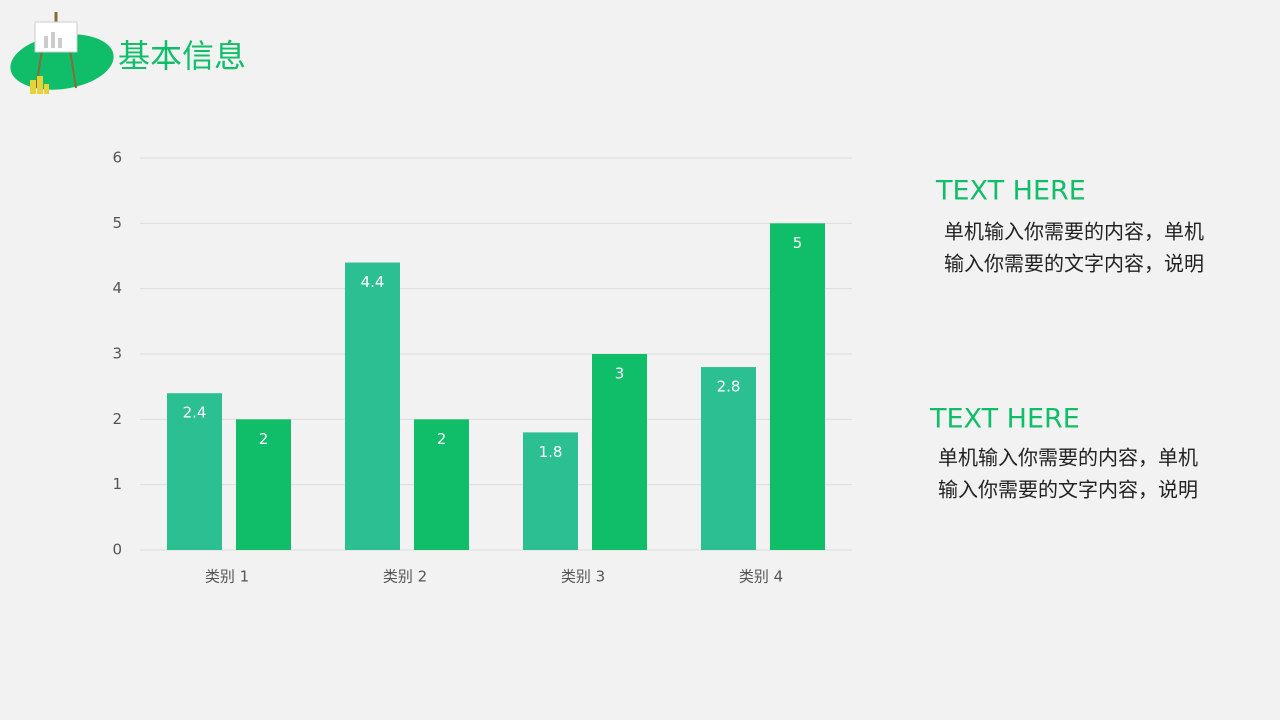  I want to click on x-tick-label: 类别 2, so click(405, 577).